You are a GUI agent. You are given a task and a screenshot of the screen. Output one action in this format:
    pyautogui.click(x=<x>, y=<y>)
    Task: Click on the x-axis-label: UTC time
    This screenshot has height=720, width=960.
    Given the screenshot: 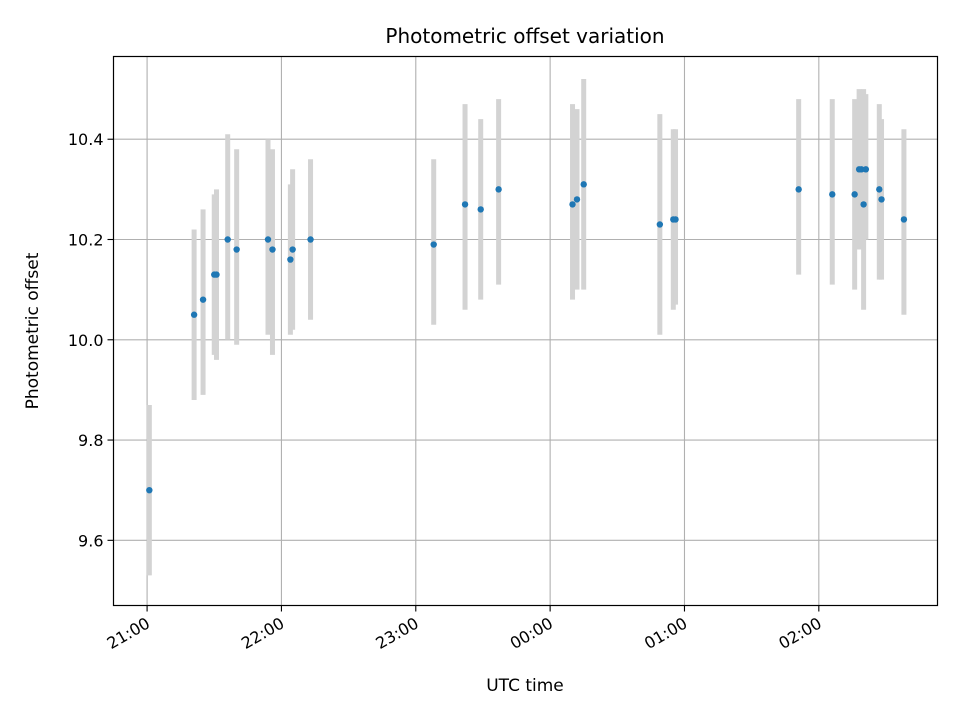 What is the action you would take?
    pyautogui.click(x=525, y=686)
    